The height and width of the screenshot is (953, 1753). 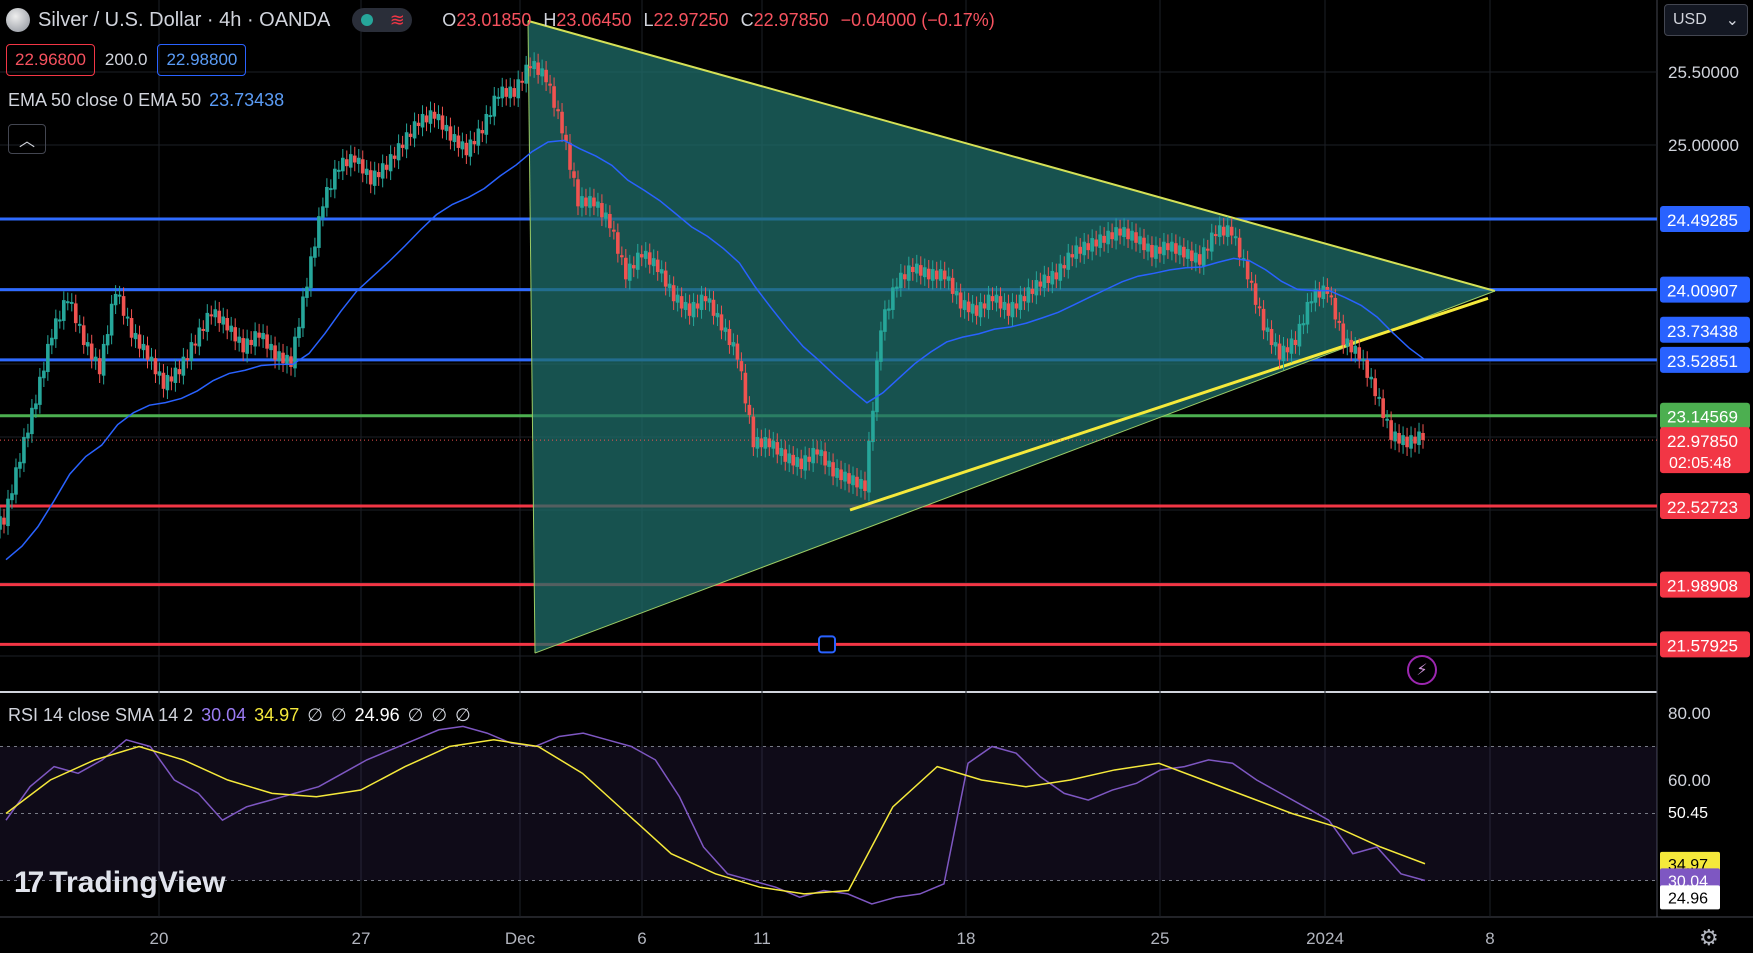 I want to click on market-open-icon, so click(x=367, y=20).